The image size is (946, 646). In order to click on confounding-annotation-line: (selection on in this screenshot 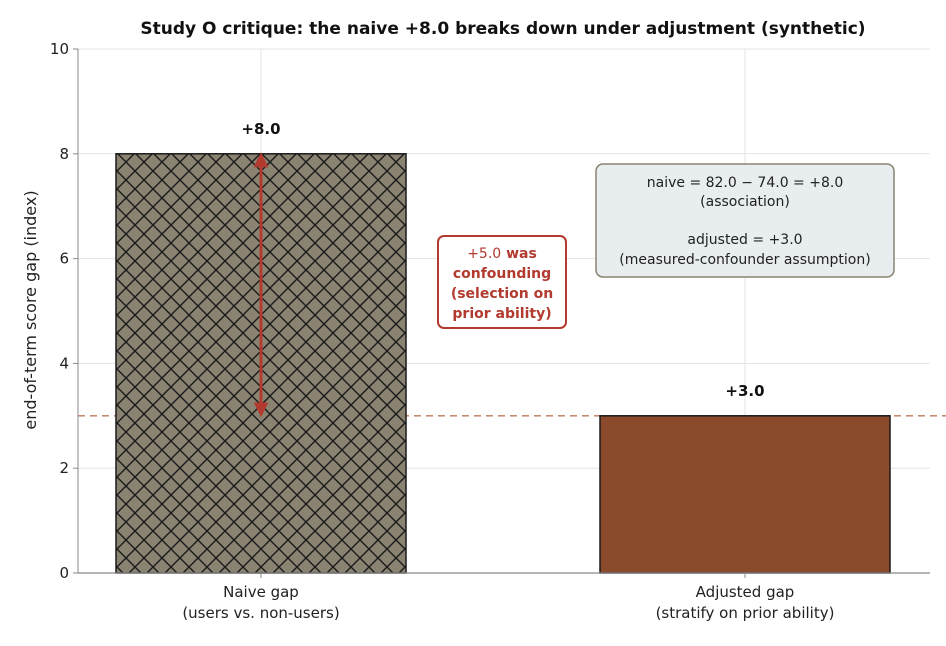, I will do `click(502, 294)`.